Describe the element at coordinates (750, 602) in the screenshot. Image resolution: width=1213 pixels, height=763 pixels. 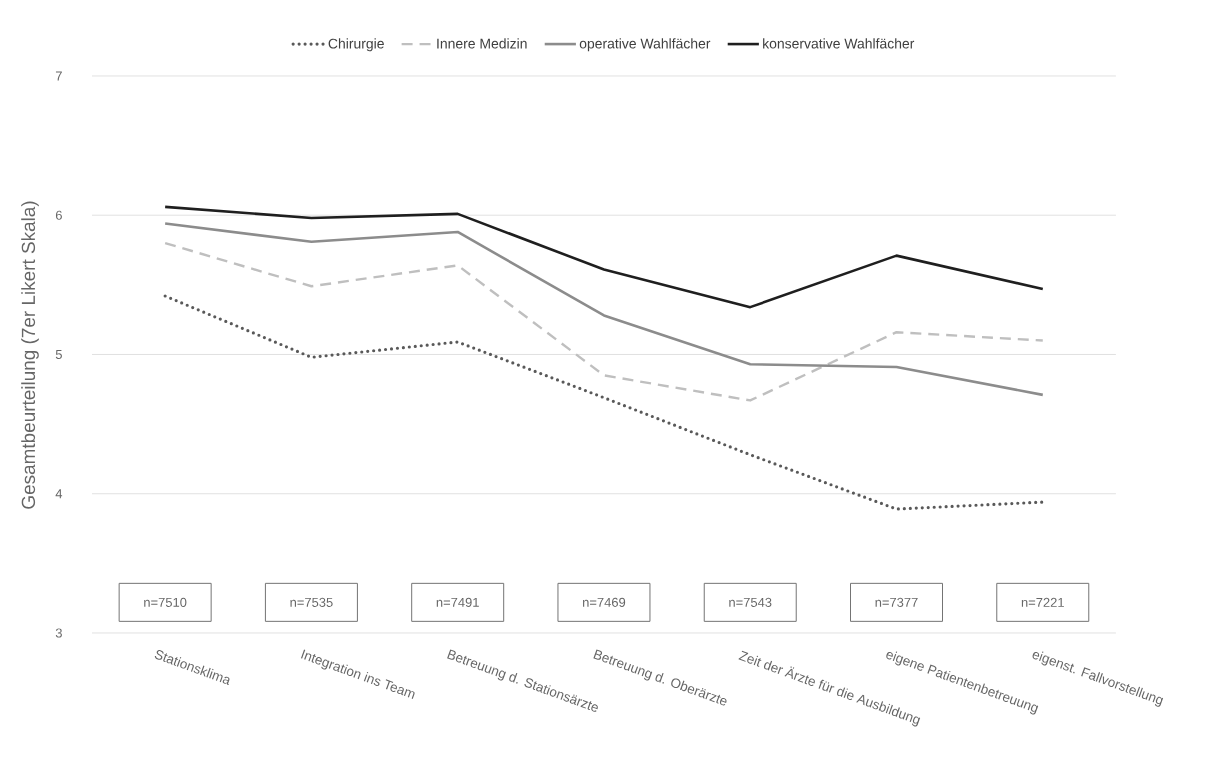
I see `annotation: n=7543` at that location.